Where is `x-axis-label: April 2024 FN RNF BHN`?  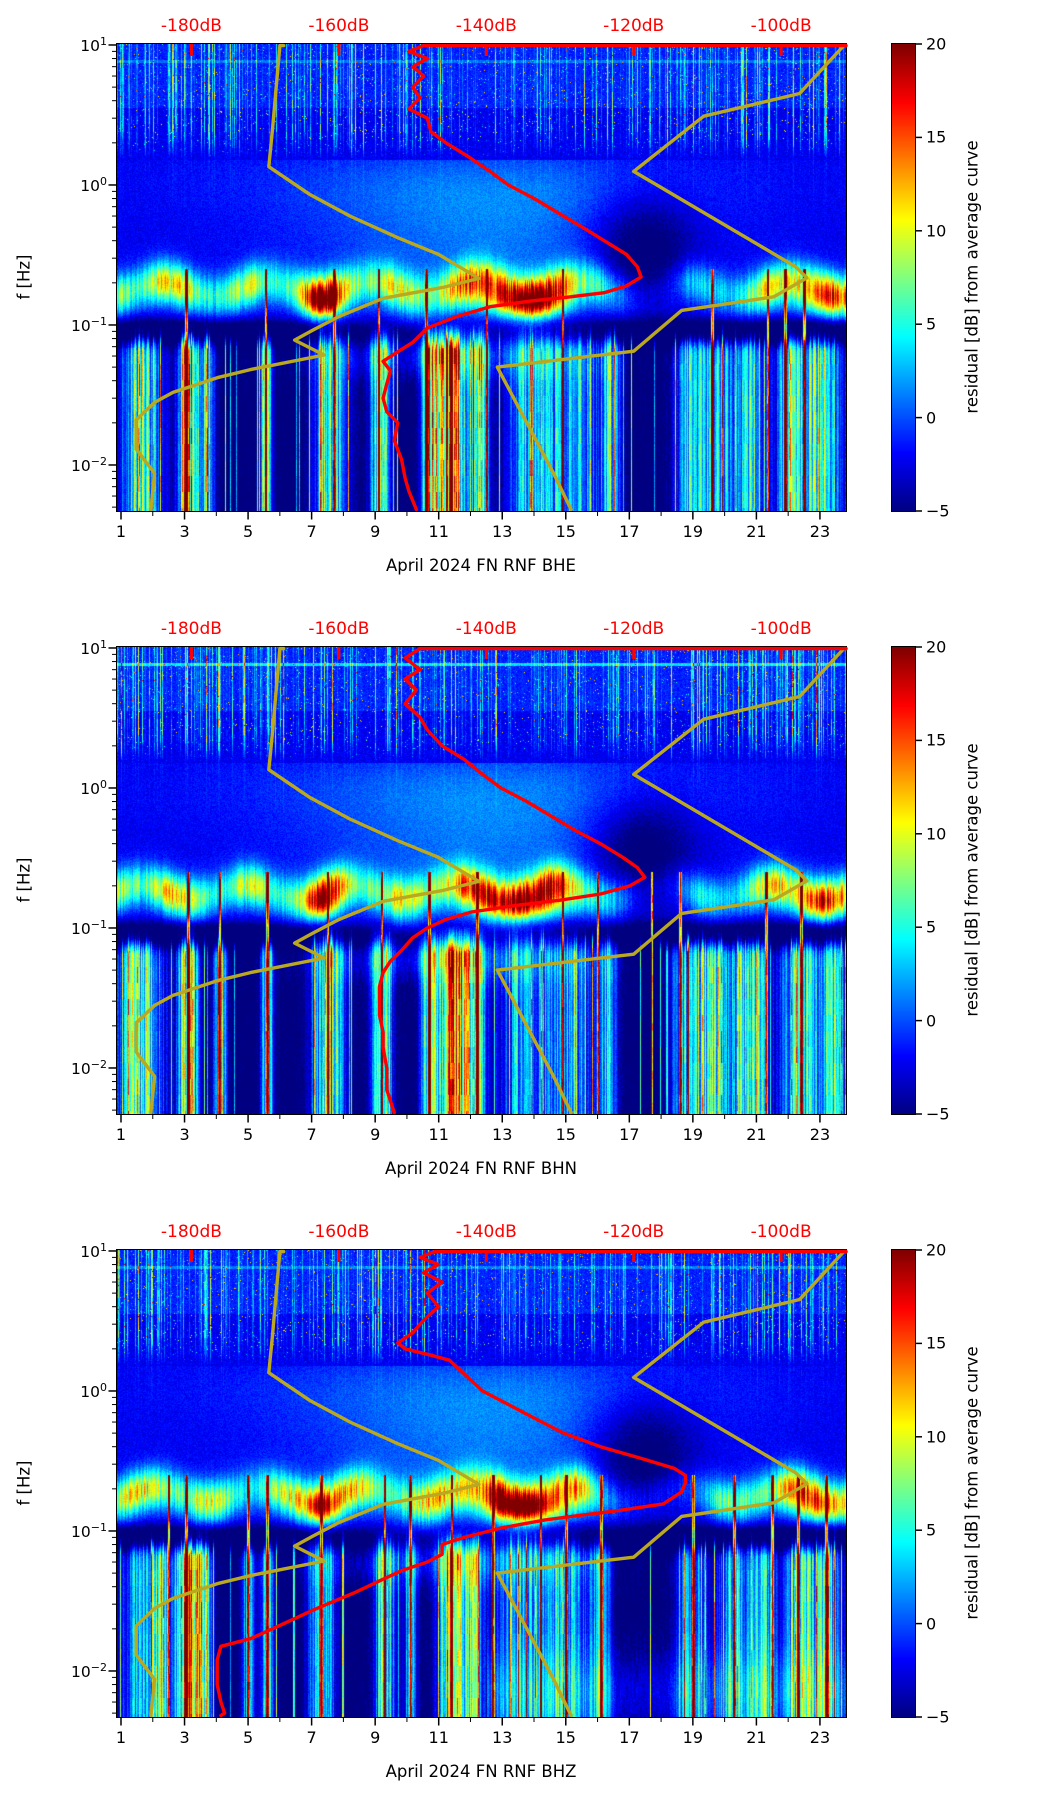
x-axis-label: April 2024 FN RNF BHN is located at coordinates (481, 1168).